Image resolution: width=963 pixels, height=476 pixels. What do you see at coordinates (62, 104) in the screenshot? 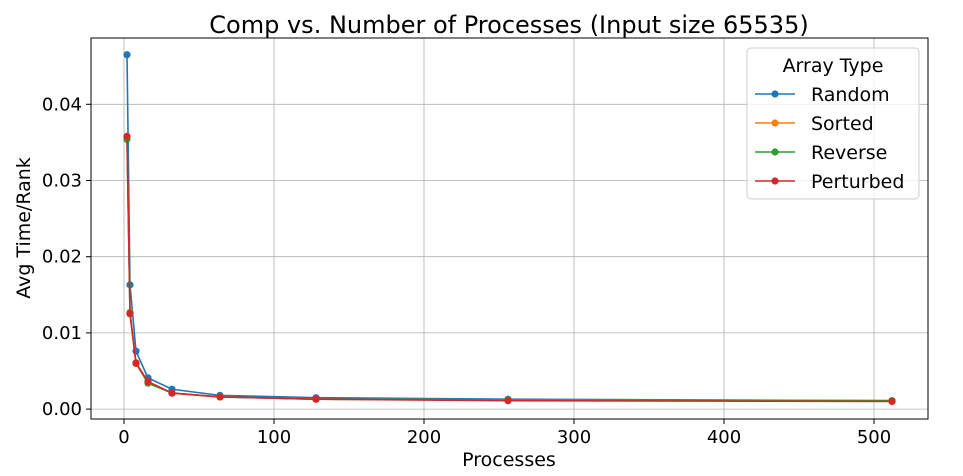
I see `y-tick-label: 0.04` at bounding box center [62, 104].